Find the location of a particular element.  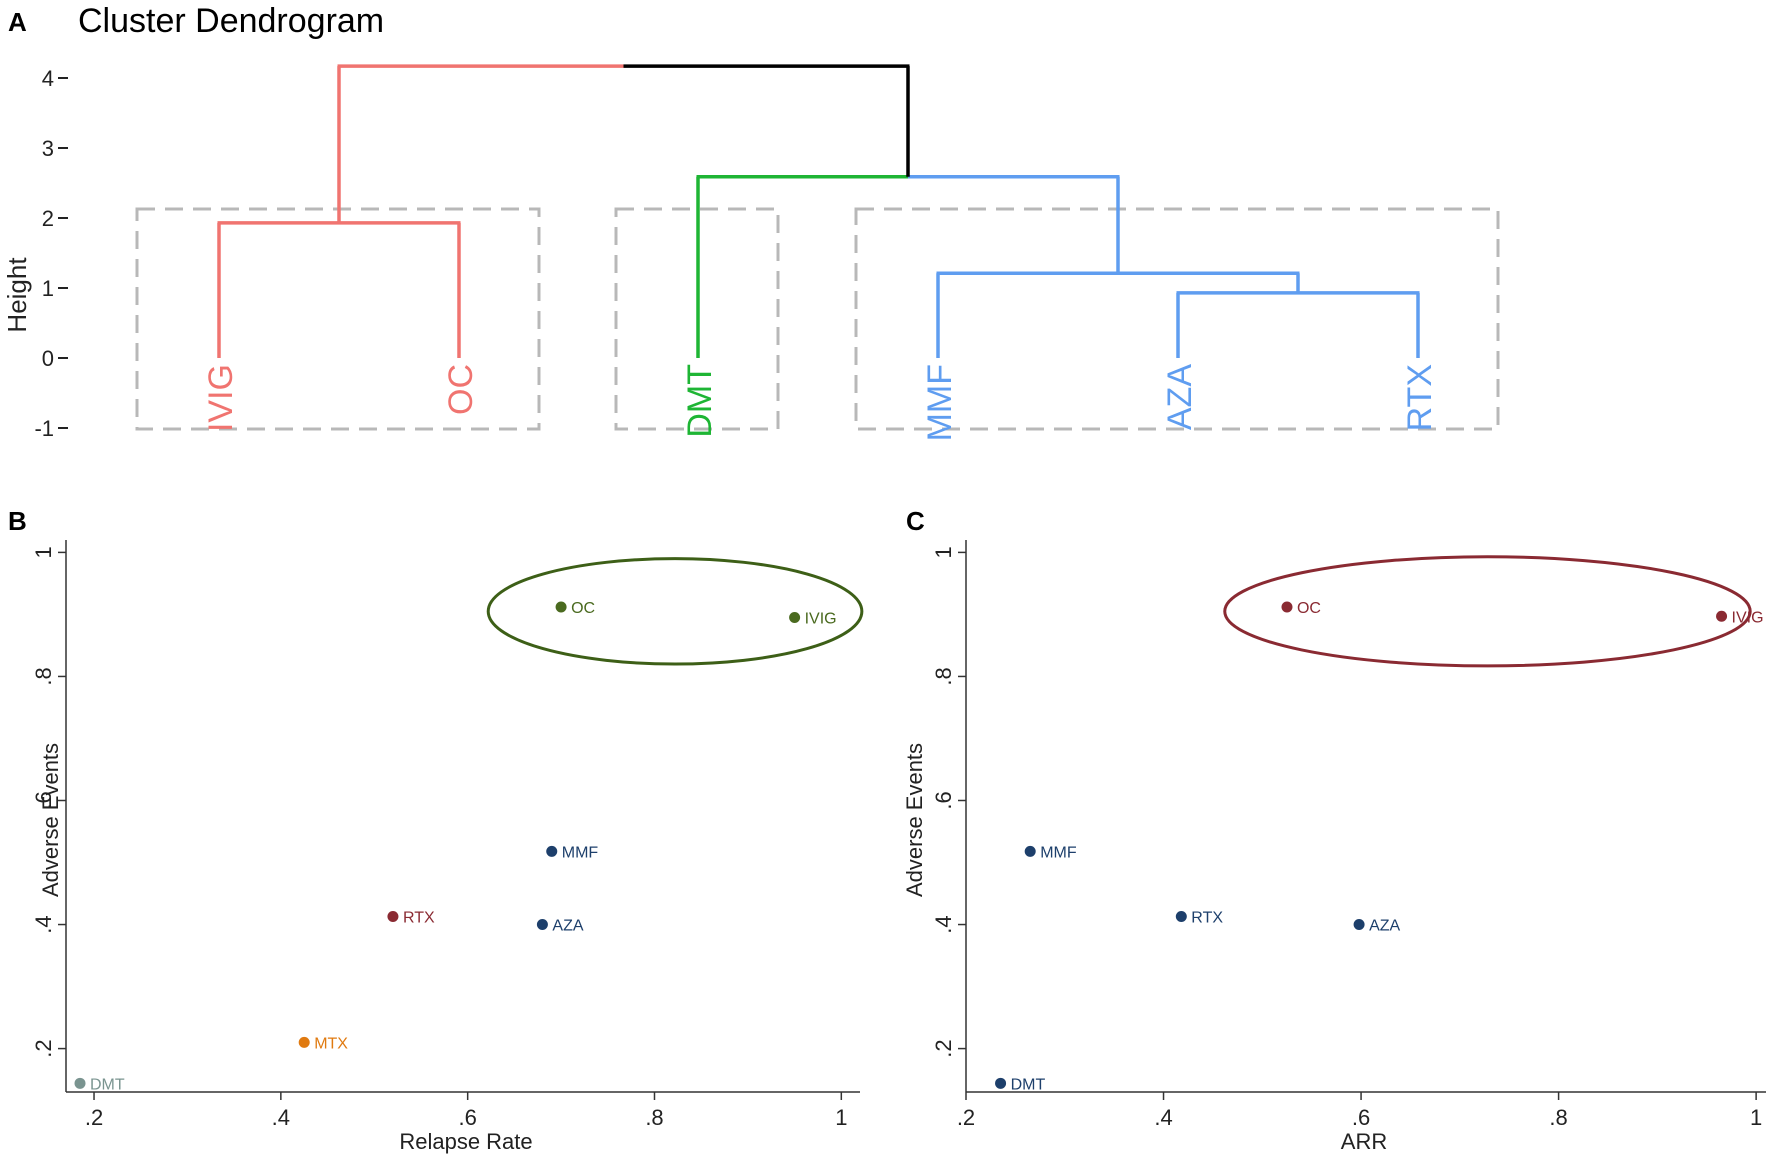

leaf-label: AZA is located at coordinates (1180, 397).